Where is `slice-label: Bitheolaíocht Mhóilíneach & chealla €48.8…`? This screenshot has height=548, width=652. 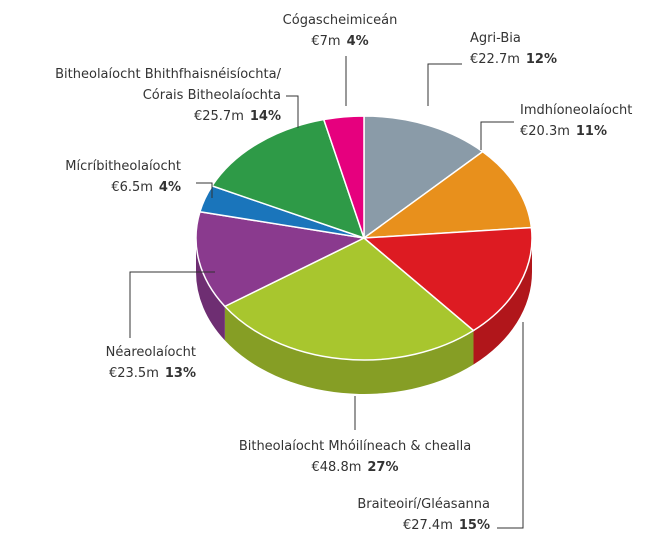 slice-label: Bitheolaíocht Mhóilíneach & chealla €48.8… is located at coordinates (355, 457).